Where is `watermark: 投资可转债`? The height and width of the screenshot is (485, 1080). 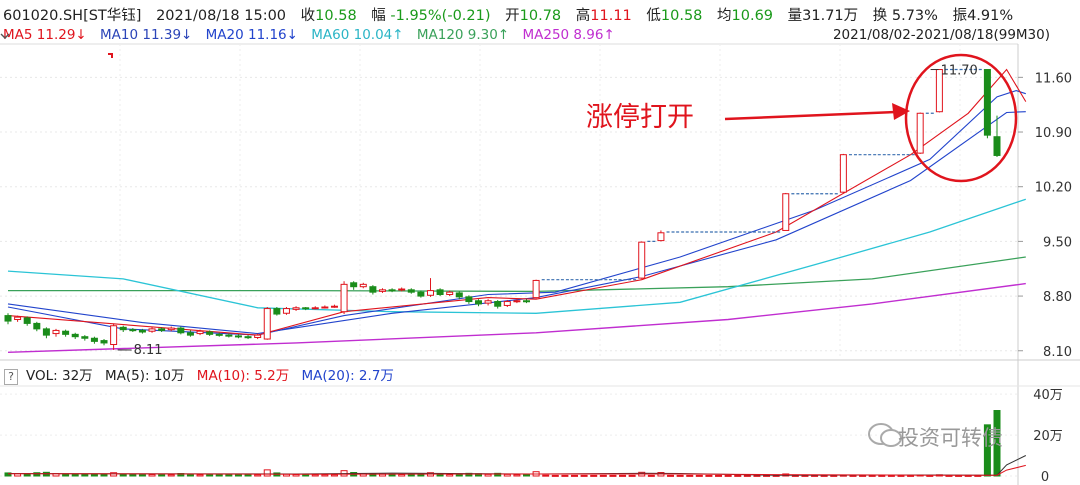
watermark: 投资可转债 is located at coordinates (930, 437).